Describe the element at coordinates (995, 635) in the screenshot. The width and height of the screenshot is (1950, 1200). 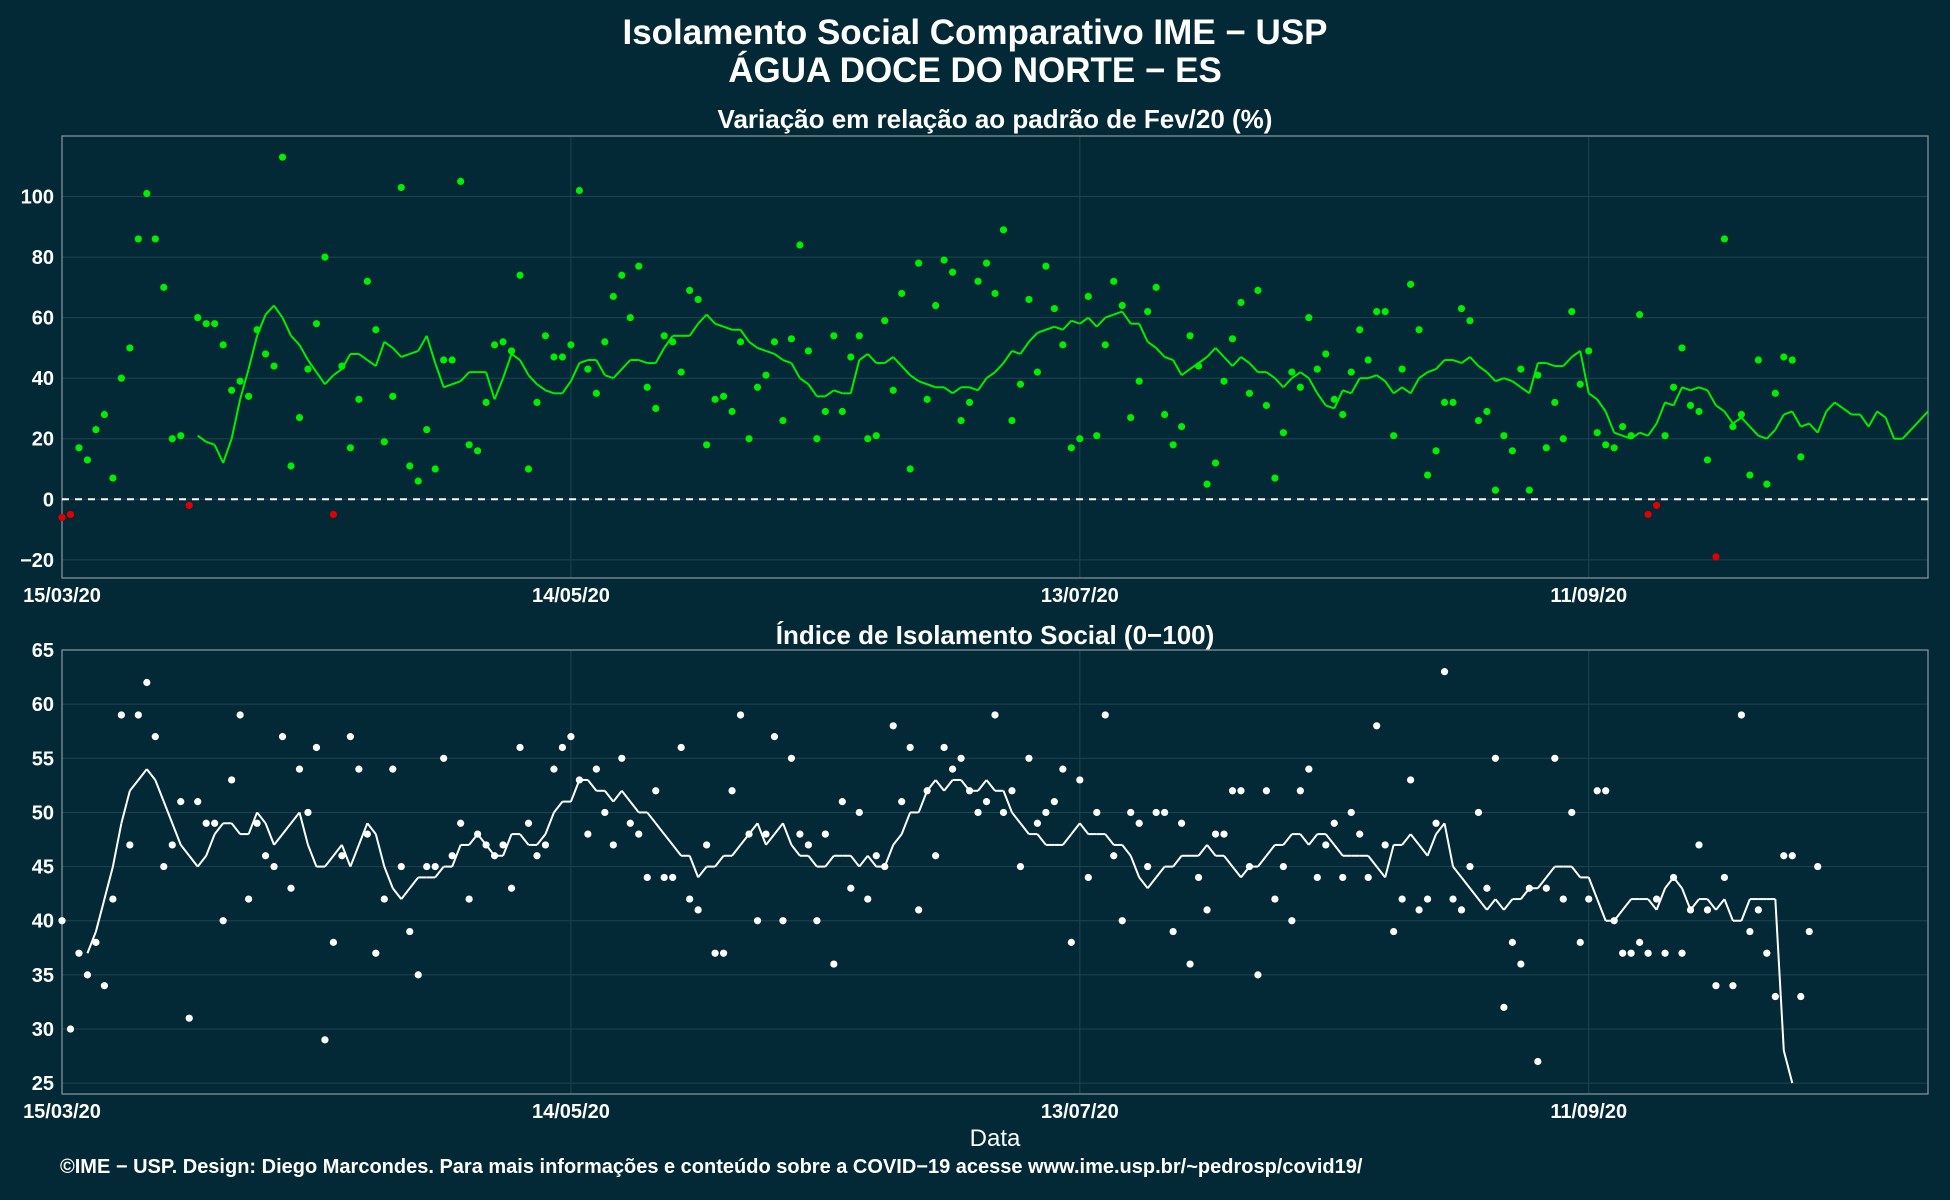
I see `panel-title: Índice de Isolamento Social (0−100)` at that location.